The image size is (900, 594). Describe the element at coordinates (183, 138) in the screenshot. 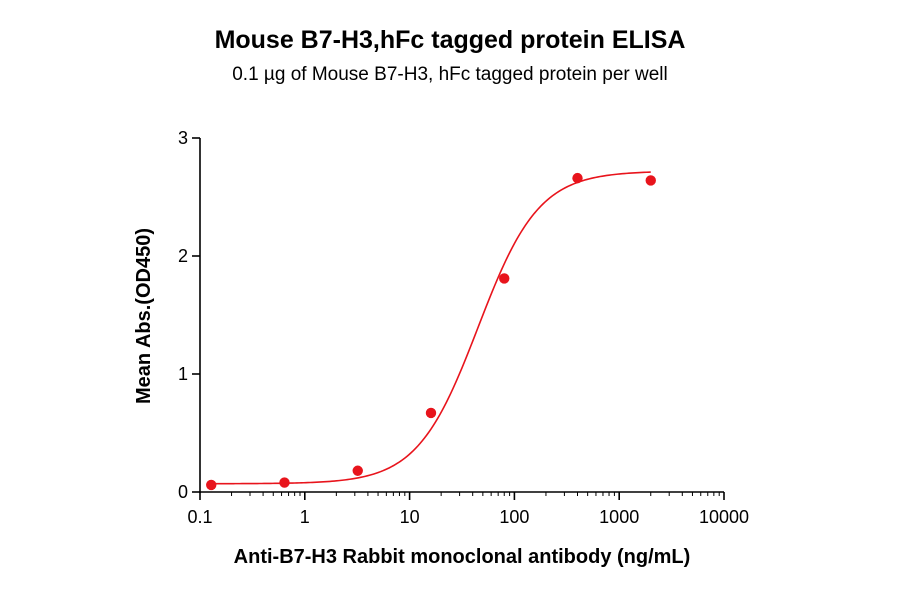

I see `y-tick-label: 3` at that location.